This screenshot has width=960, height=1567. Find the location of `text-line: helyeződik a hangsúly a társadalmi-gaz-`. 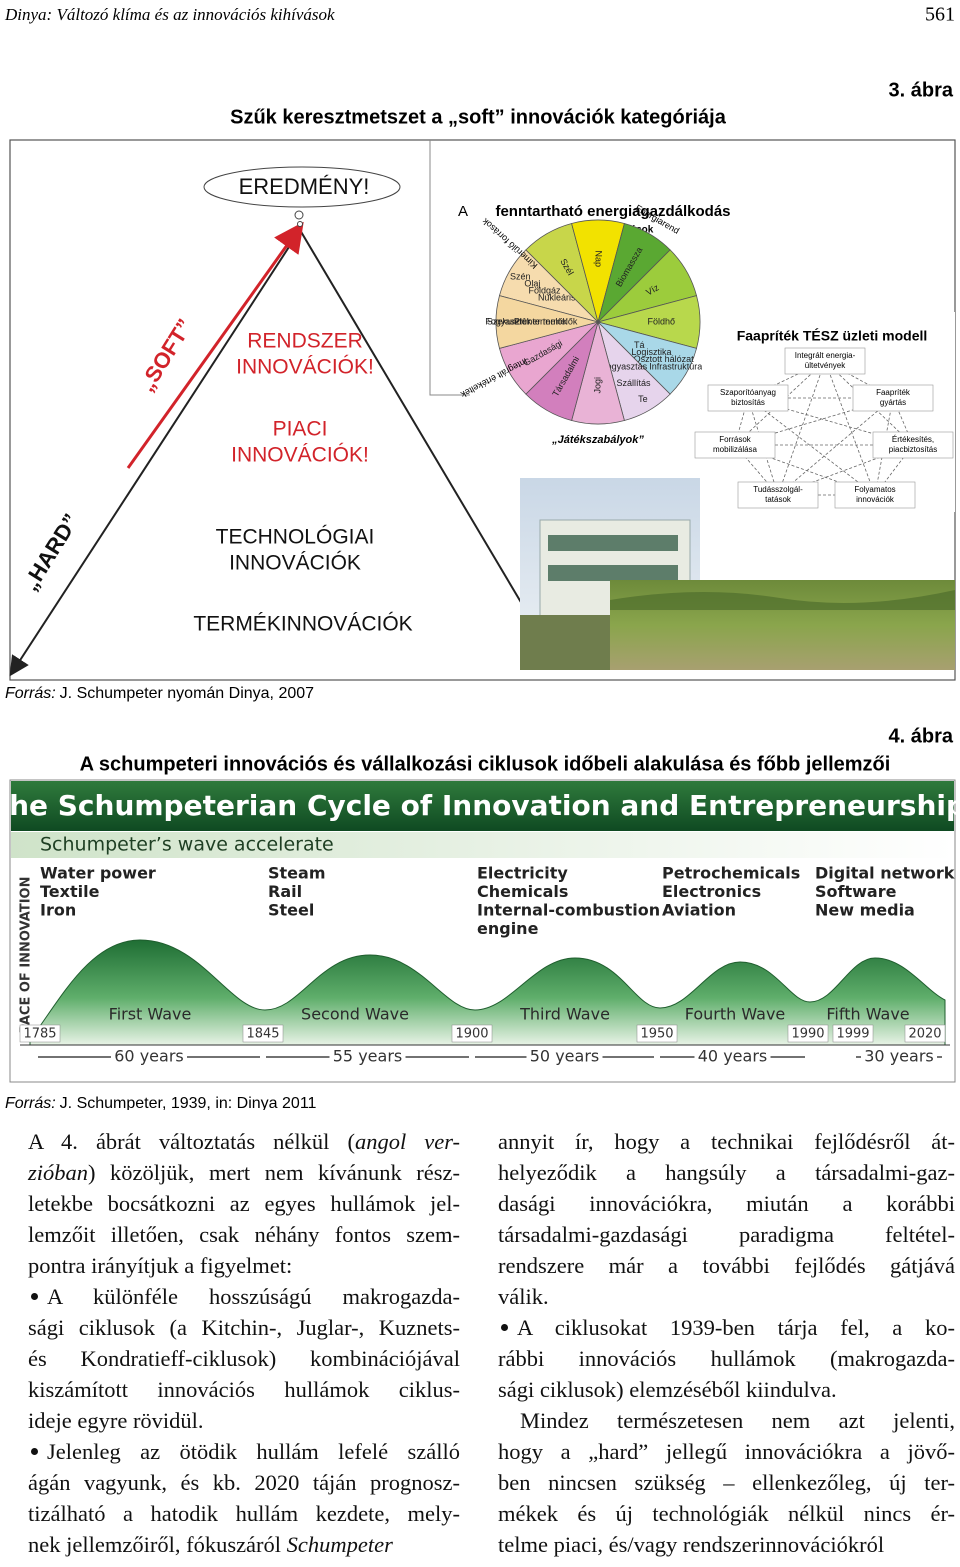

text-line: helyeződik a hangsúly a társadalmi-gaz- is located at coordinates (726, 1172).